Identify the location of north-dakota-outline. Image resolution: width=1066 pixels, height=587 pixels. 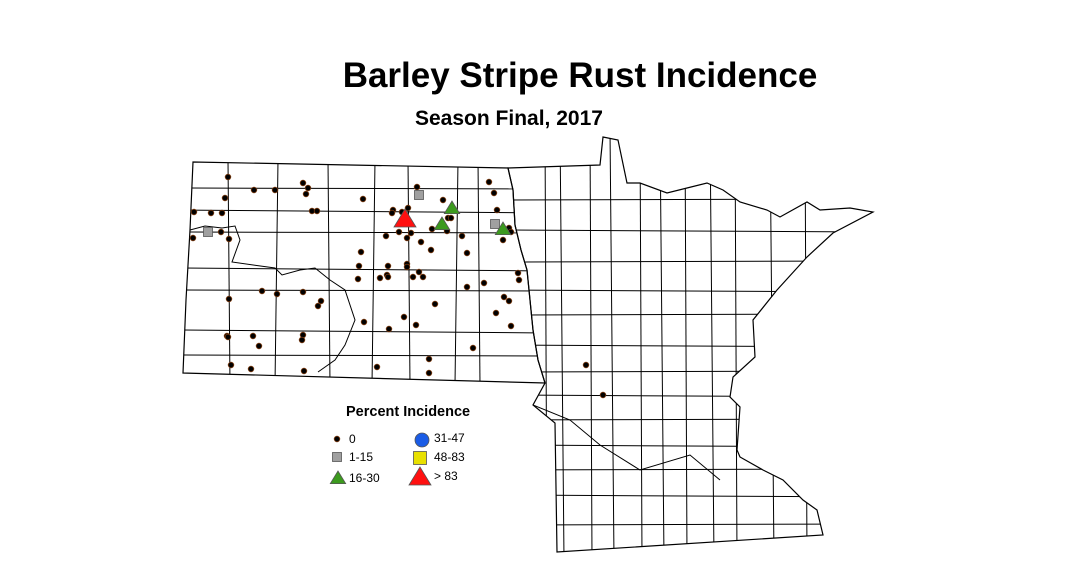
(364, 272).